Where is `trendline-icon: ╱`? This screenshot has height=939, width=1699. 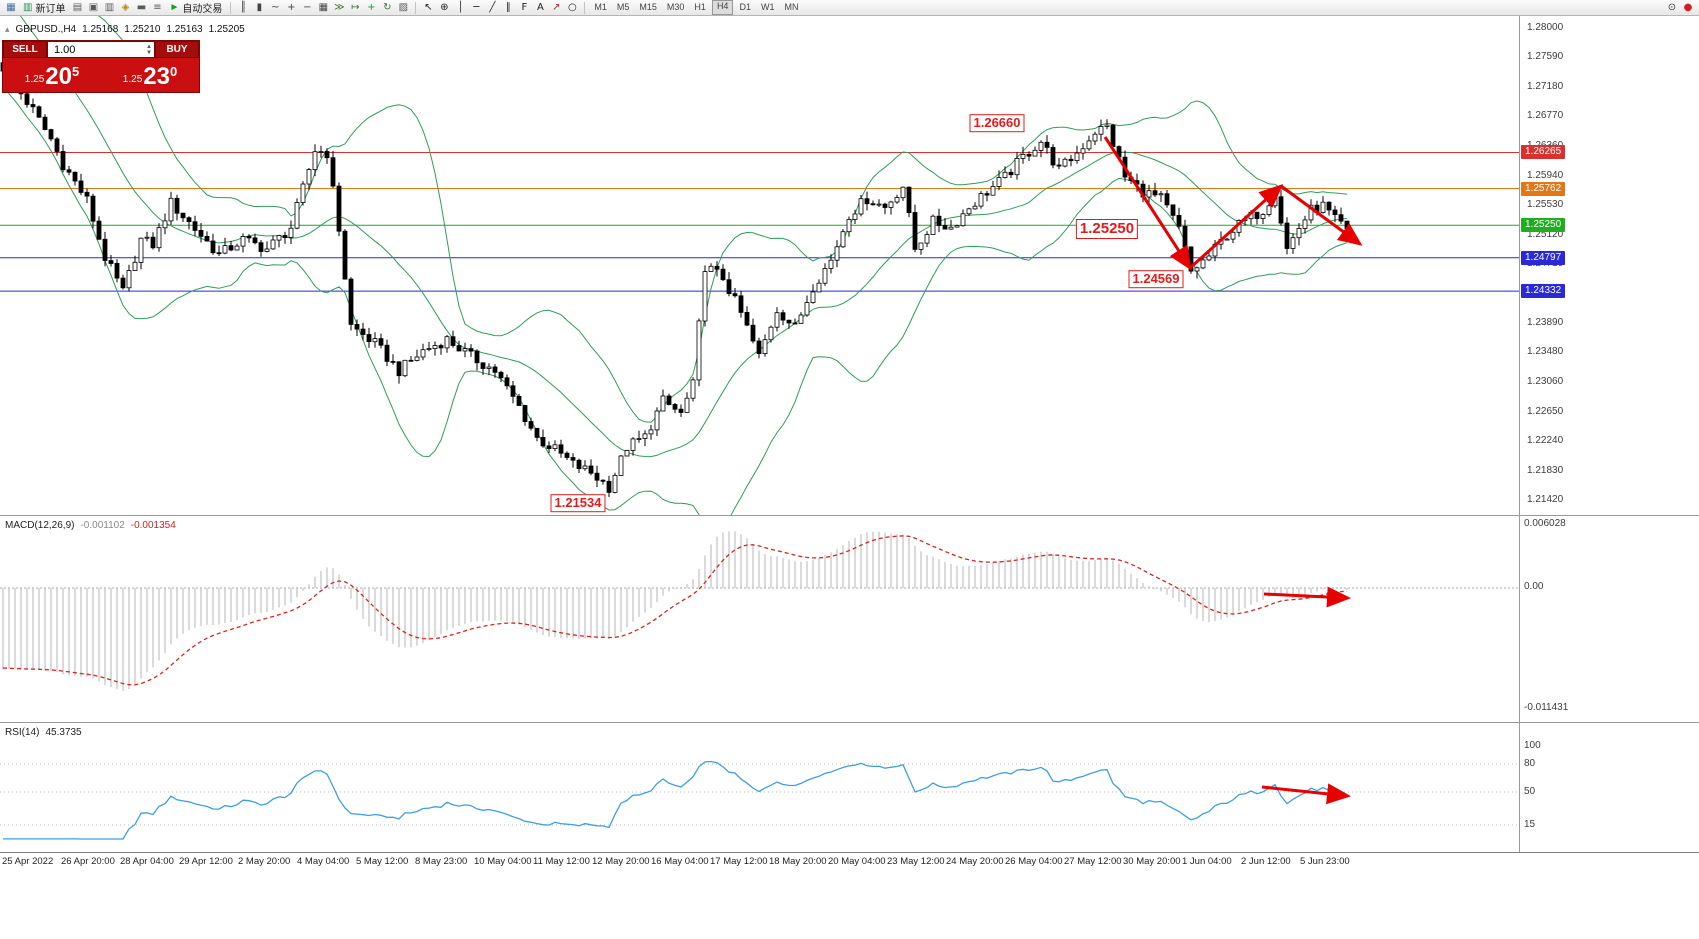 trendline-icon: ╱ is located at coordinates (492, 7).